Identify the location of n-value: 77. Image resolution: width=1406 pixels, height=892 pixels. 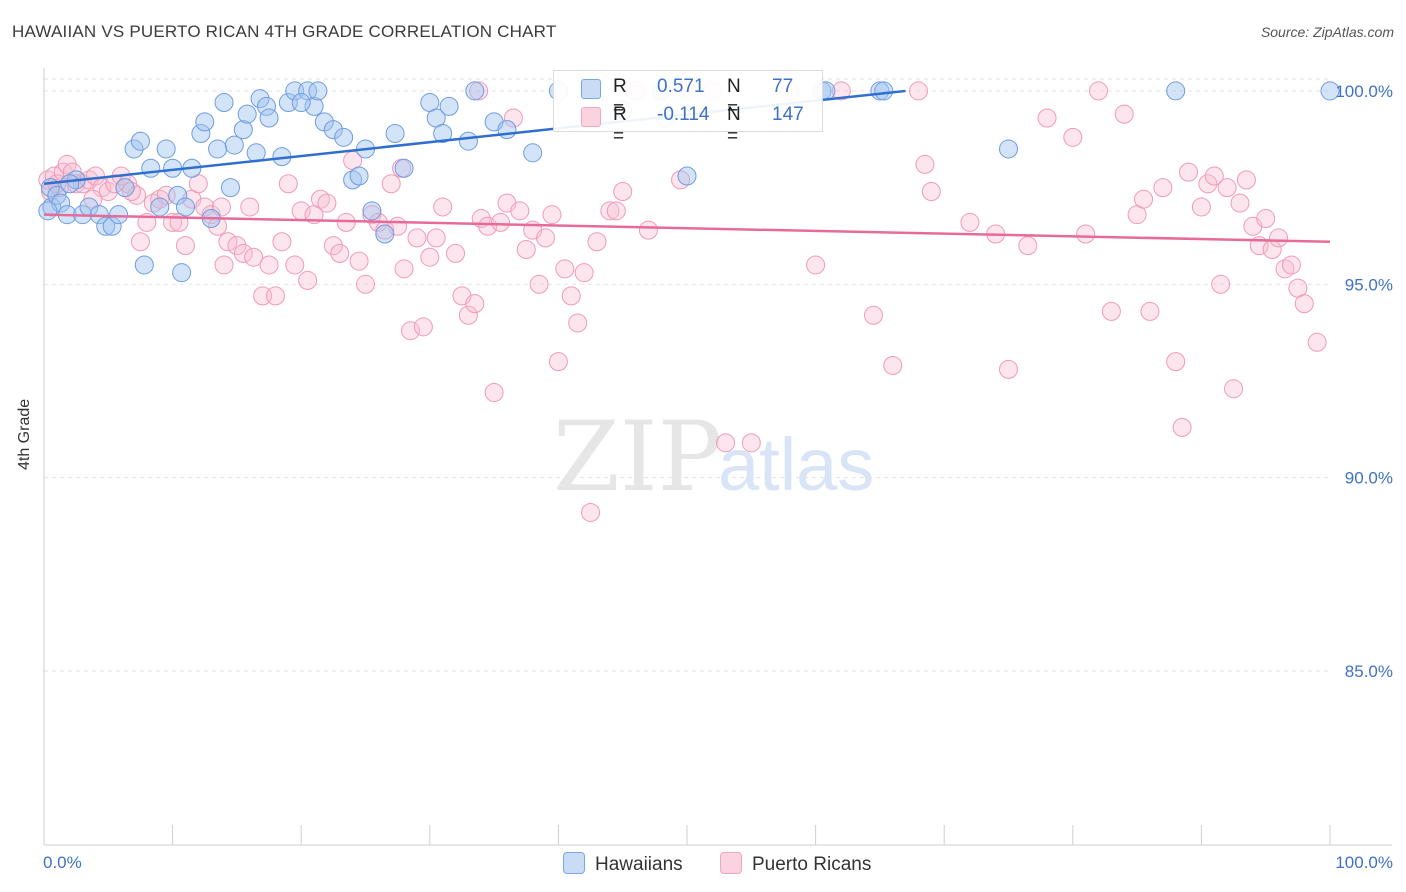
(783, 86).